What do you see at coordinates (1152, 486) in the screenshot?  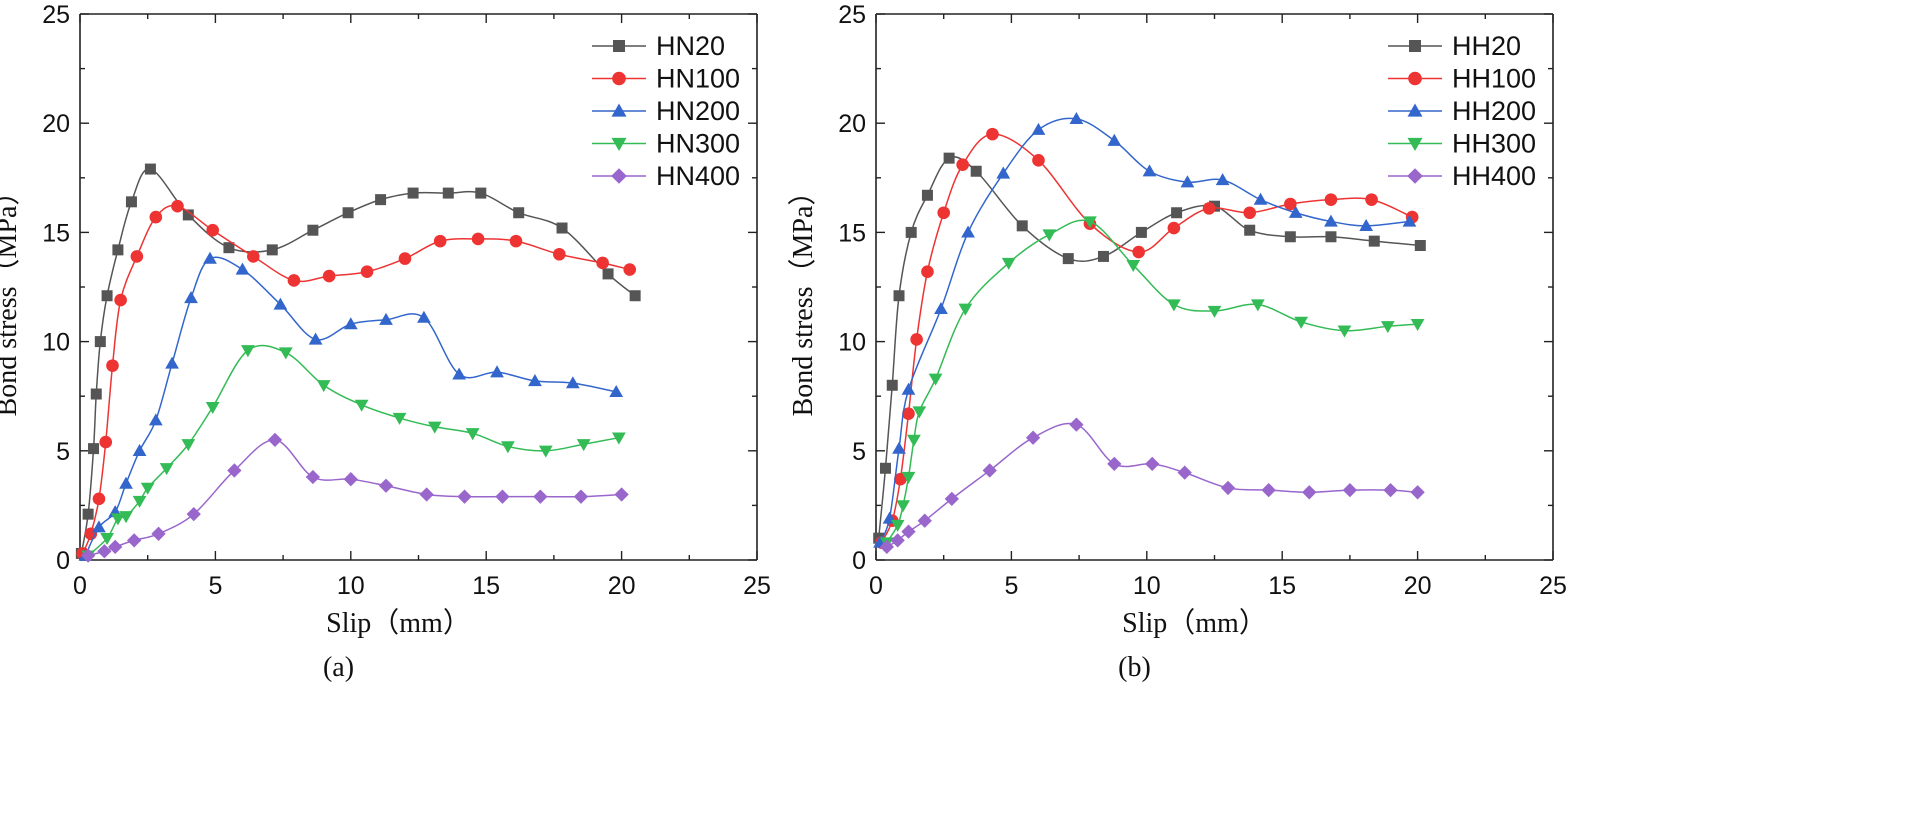 I see `series-hh400` at bounding box center [1152, 486].